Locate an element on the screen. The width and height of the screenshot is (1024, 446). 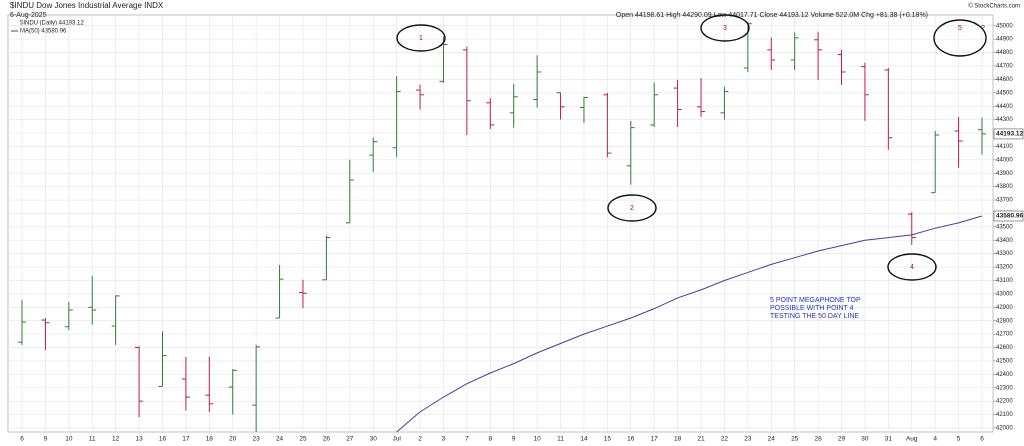
x-tick-label: 4 is located at coordinates (935, 439).